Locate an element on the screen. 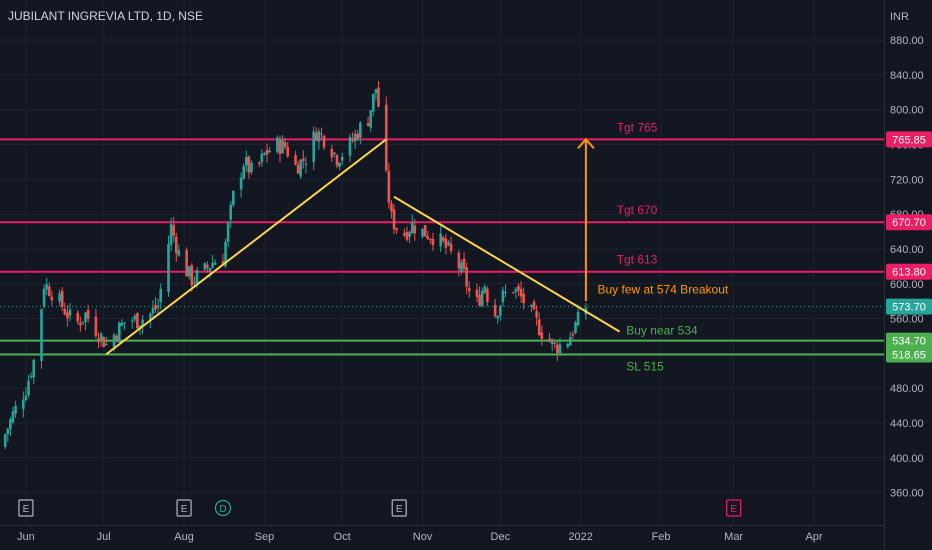  level-price-label: 534.70 is located at coordinates (909, 342).